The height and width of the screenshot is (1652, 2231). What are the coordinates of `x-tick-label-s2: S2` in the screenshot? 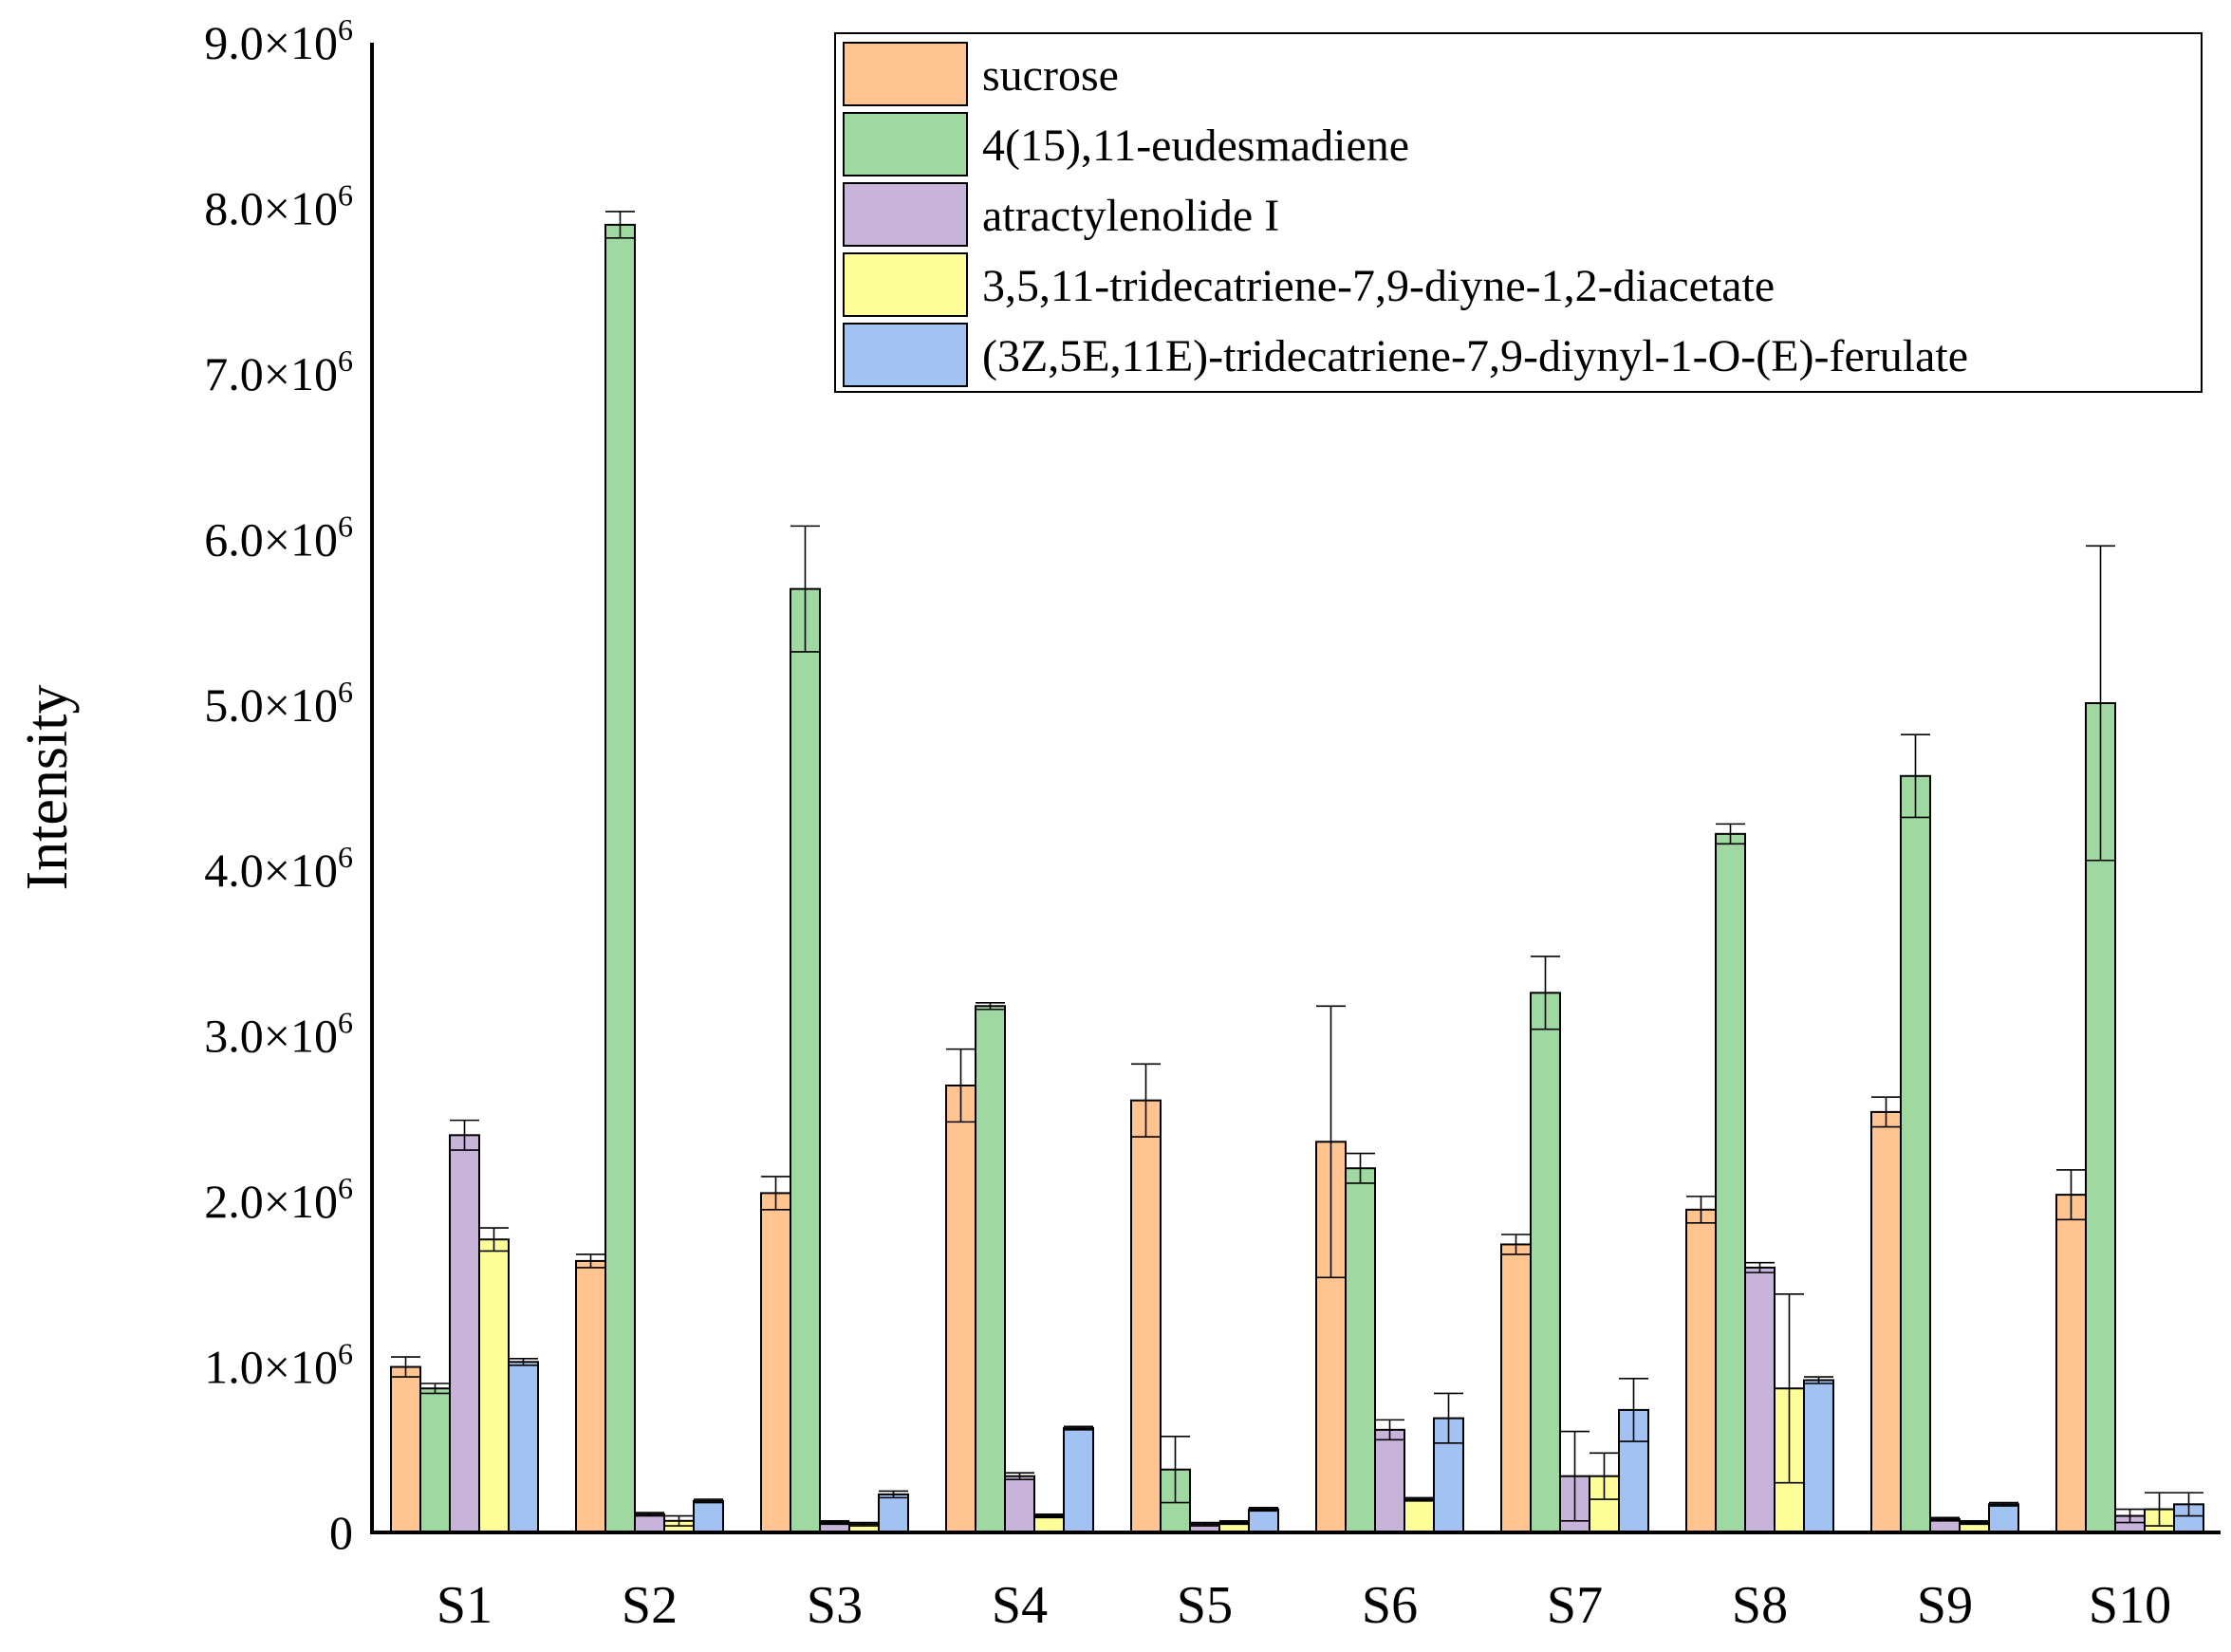 It's located at (650, 1605).